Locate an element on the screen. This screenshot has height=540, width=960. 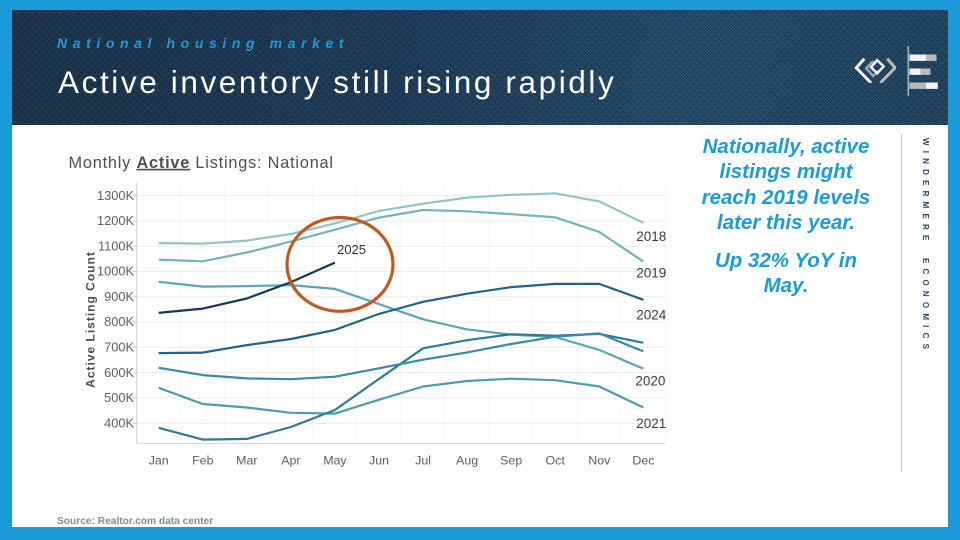
svg-text: Feb is located at coordinates (202, 461).